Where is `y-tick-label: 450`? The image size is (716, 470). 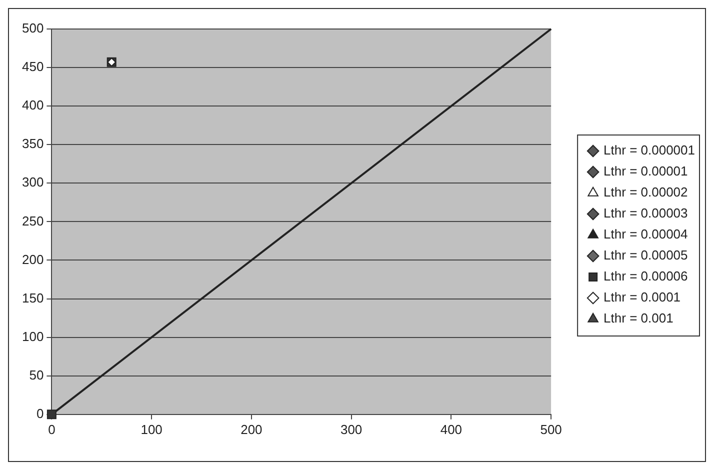 y-tick-label: 450 is located at coordinates (33, 66).